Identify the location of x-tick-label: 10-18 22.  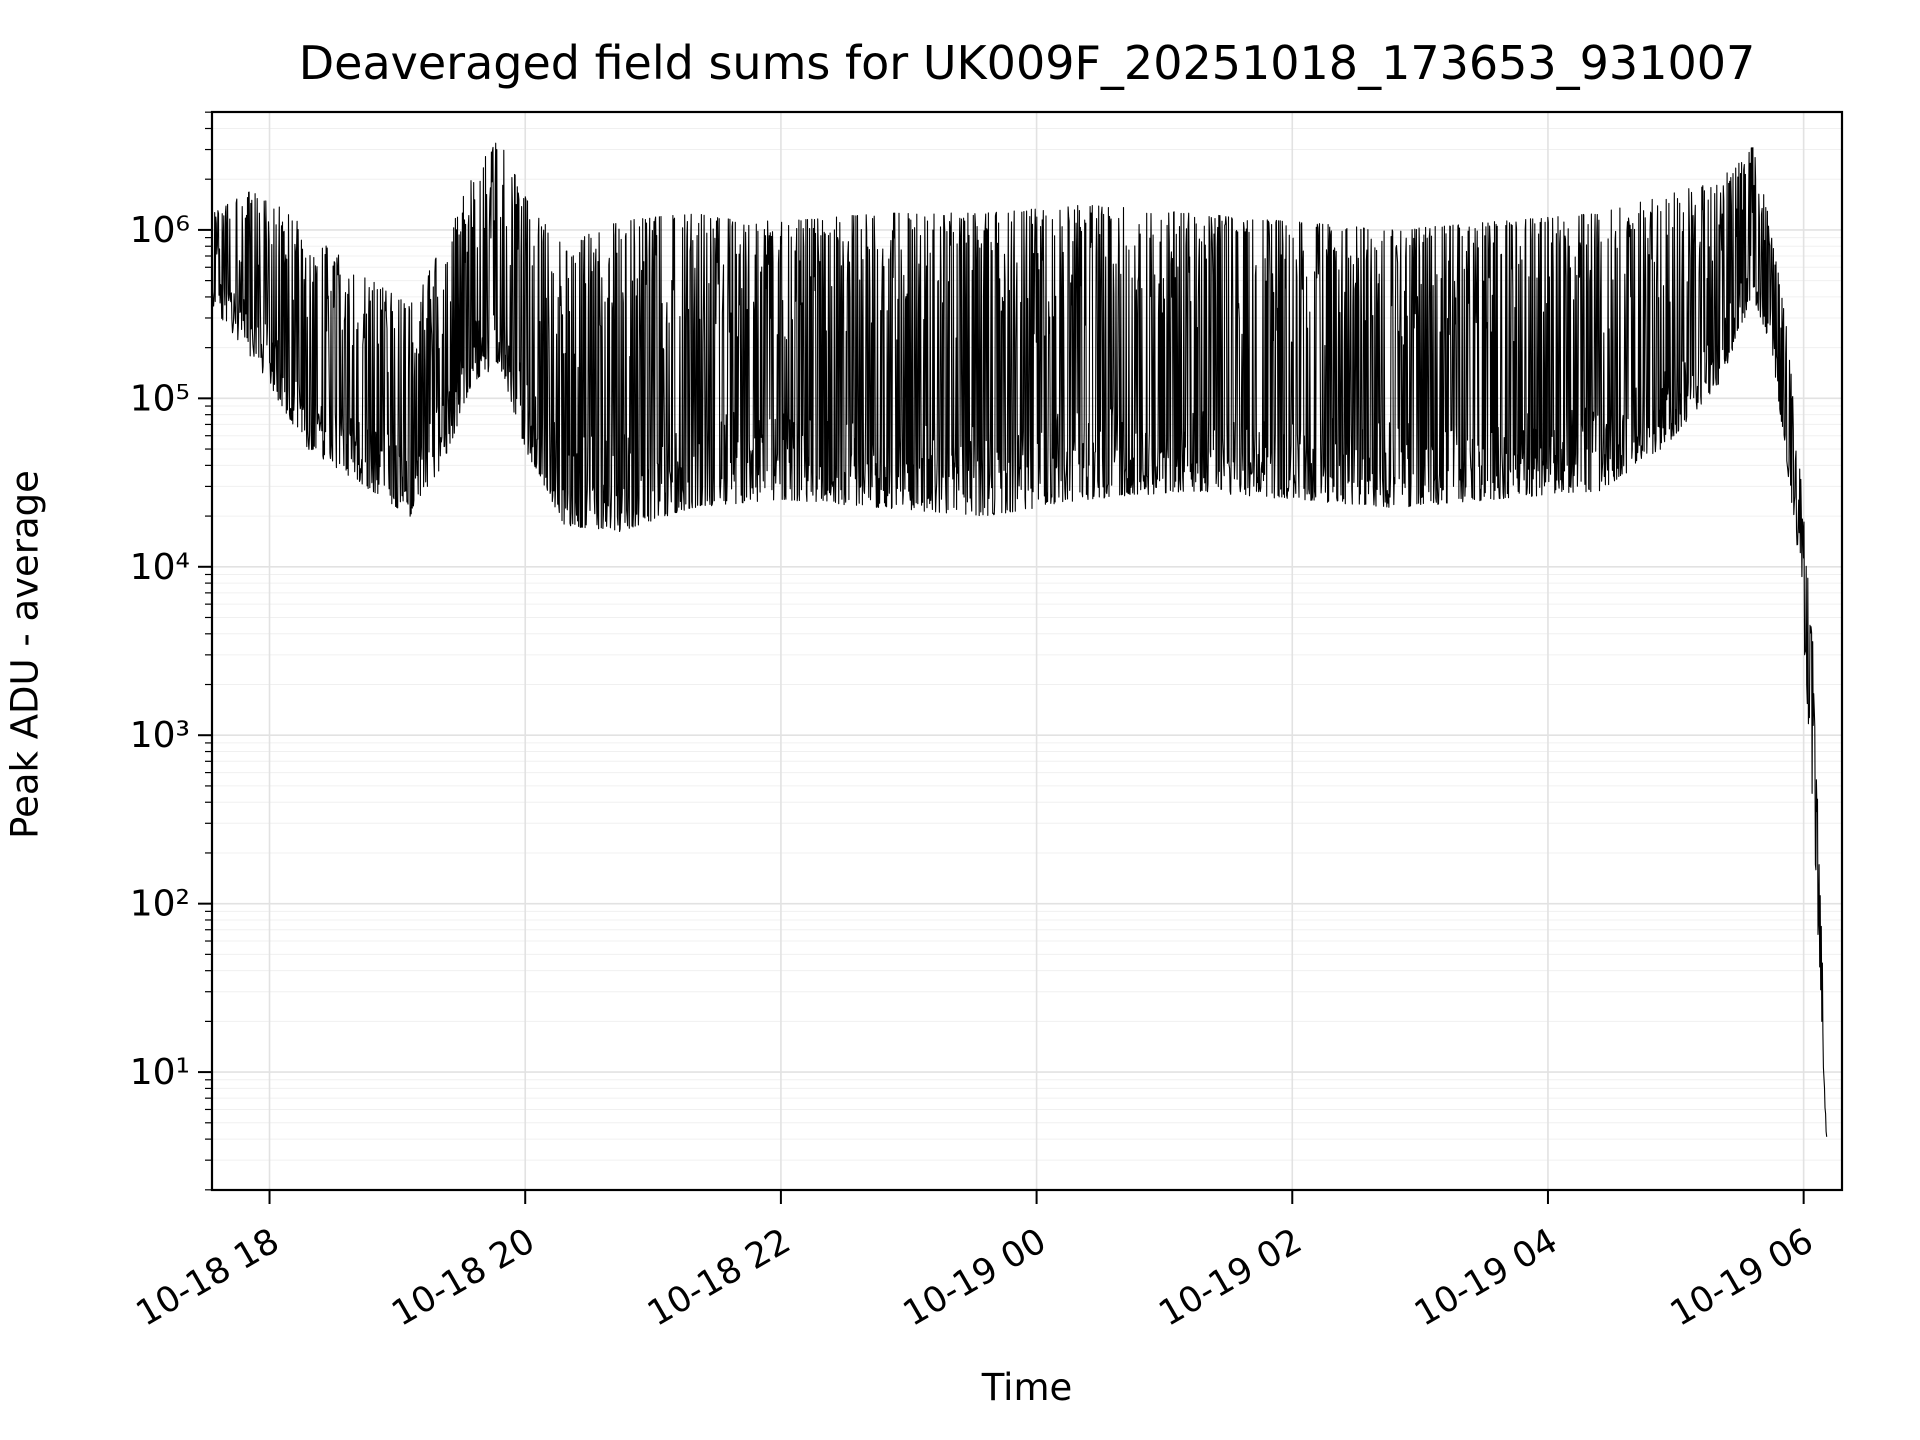
(719, 1277).